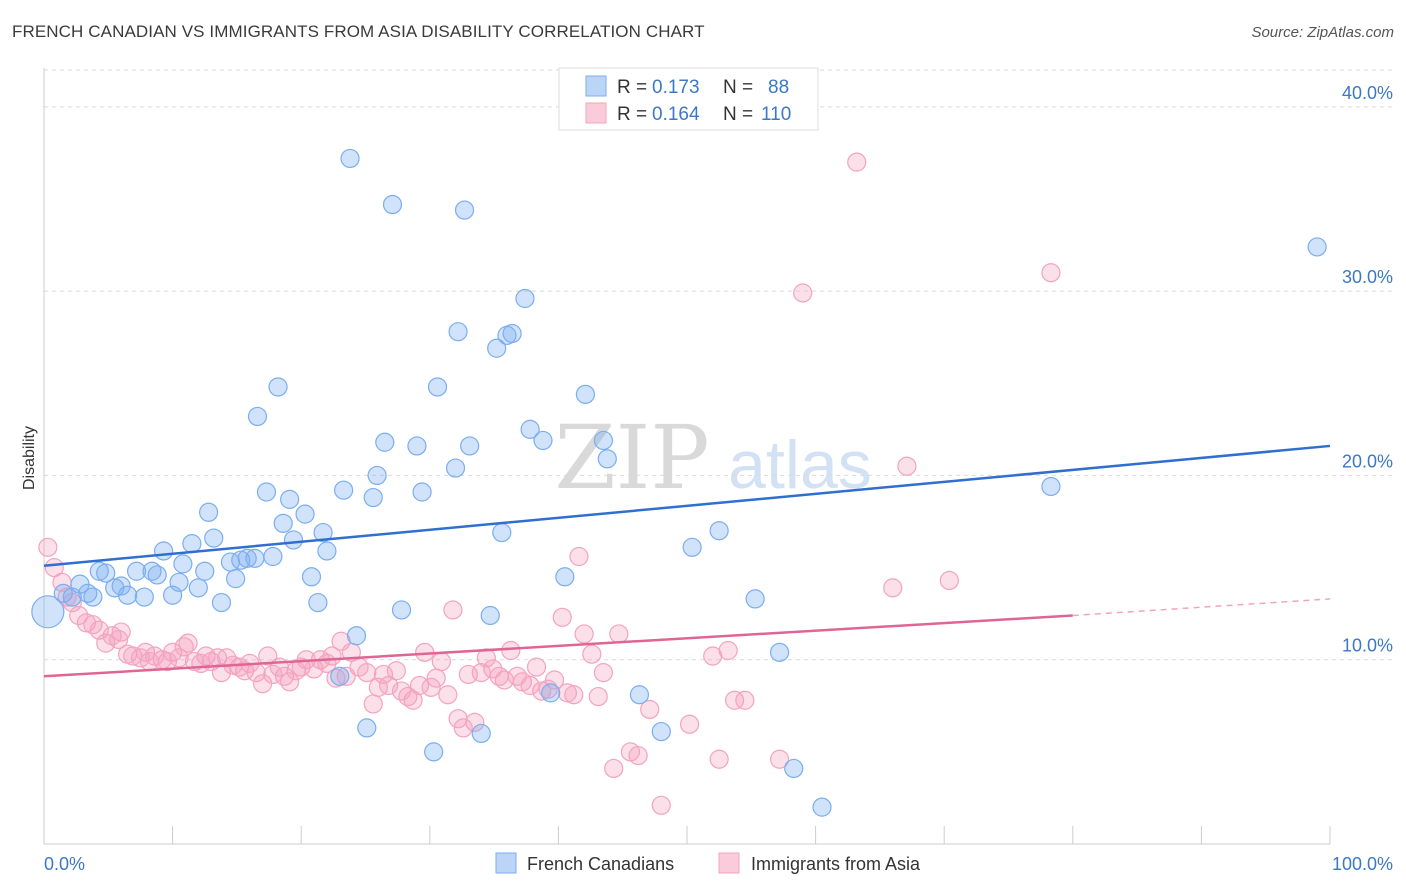  I want to click on x-tick-label-min: 0.0%, so click(64, 864).